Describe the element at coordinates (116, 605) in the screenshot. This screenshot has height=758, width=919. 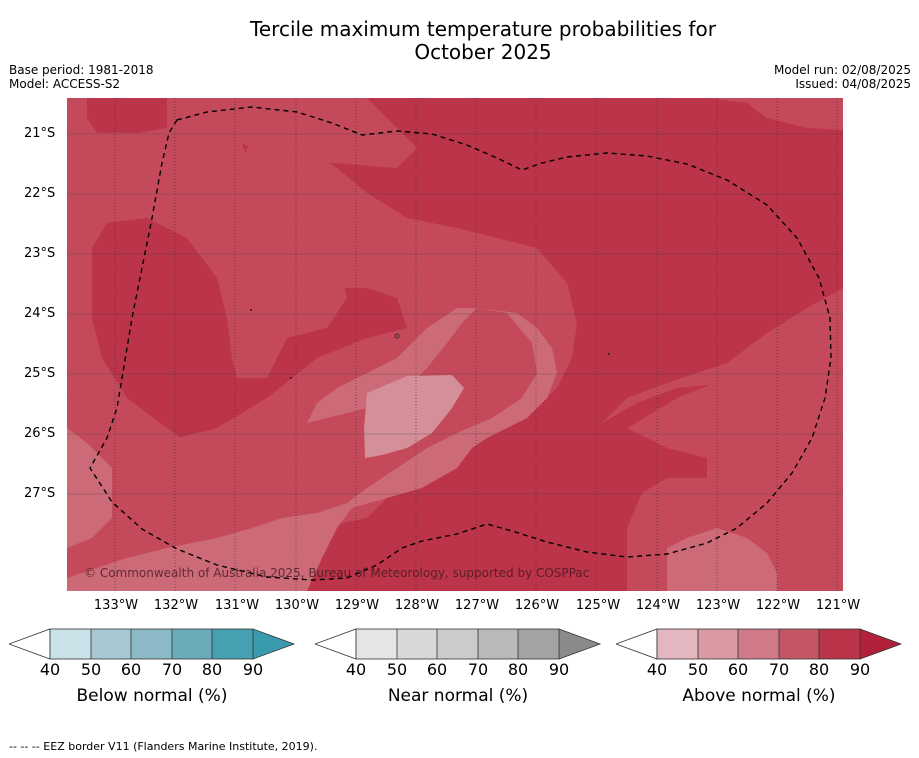
I see `lon-label: 133°W` at that location.